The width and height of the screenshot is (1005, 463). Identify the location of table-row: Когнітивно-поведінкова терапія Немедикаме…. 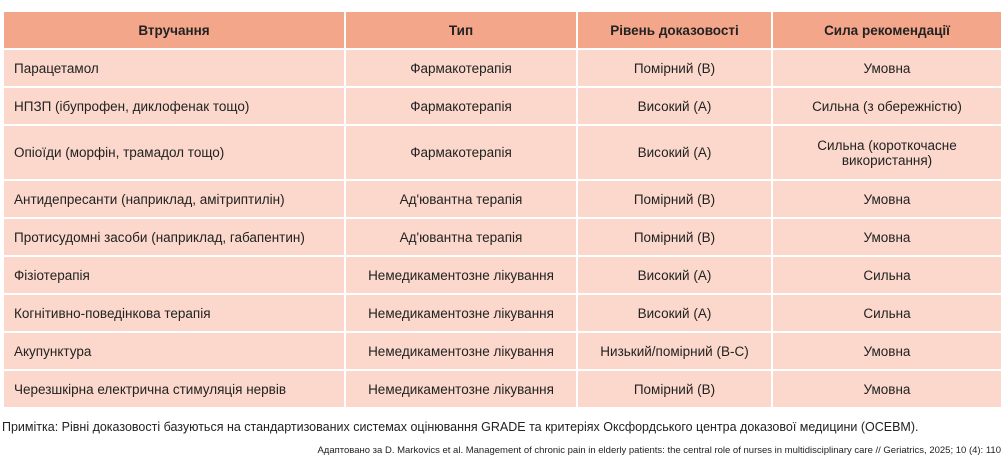
(502, 313).